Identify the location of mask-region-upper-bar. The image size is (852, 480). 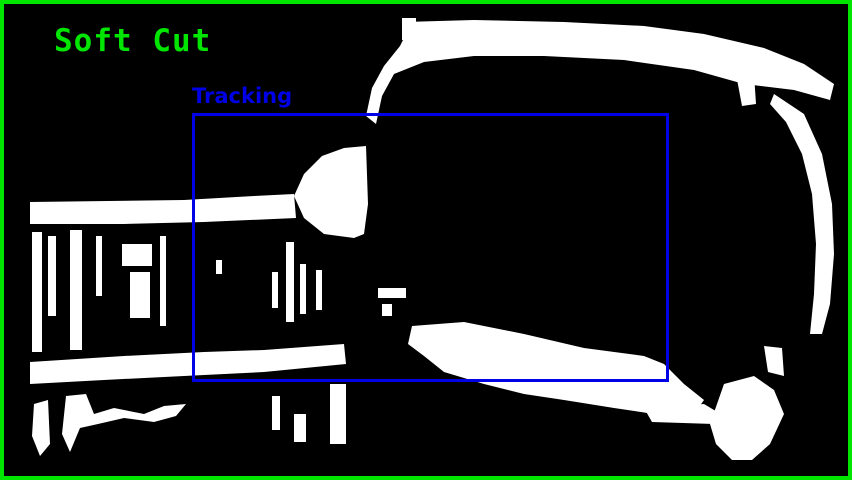
(163, 209).